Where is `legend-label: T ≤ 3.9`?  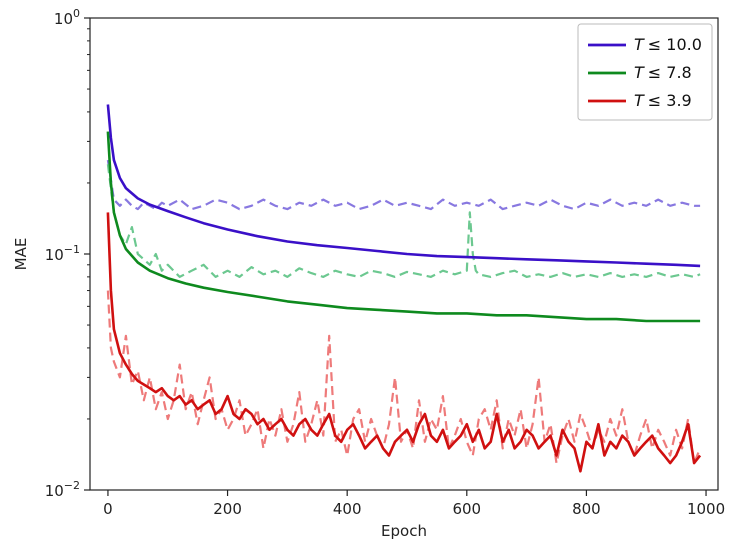
legend-label: T ≤ 3.9 is located at coordinates (663, 100).